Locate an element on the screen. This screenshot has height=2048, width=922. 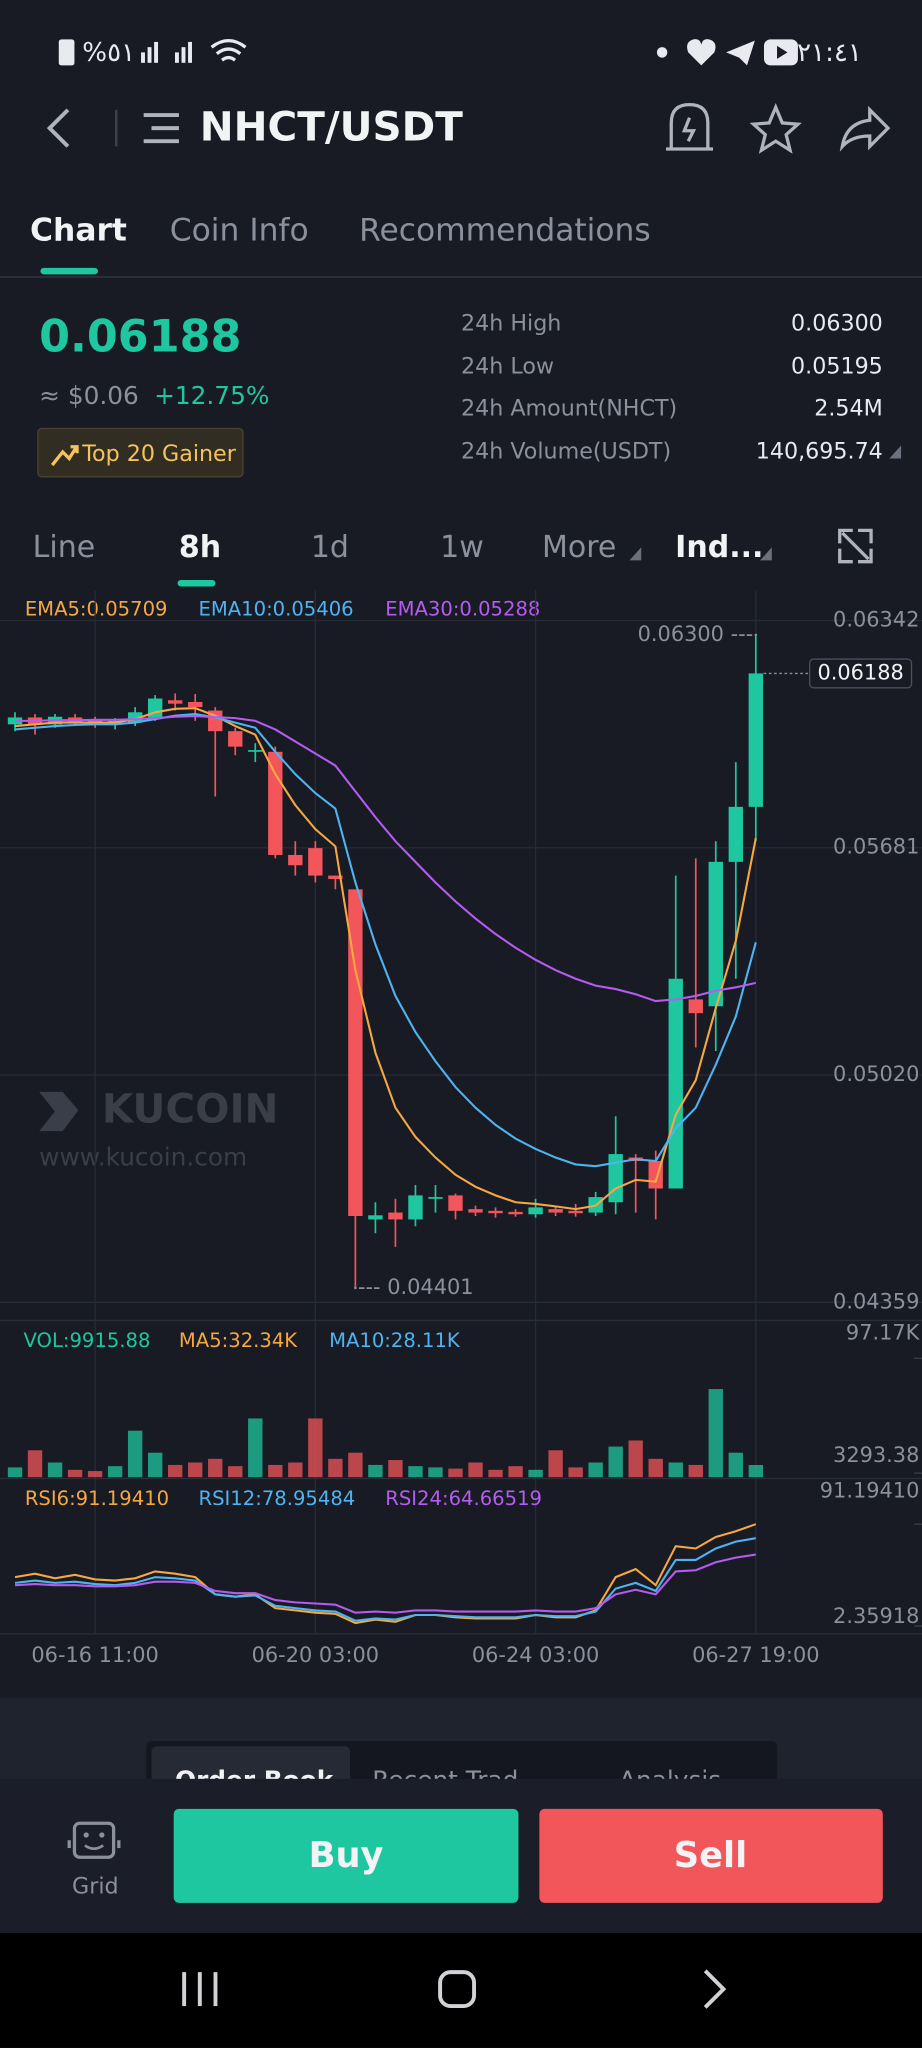
annotation: 0.06300 --- is located at coordinates (696, 634).